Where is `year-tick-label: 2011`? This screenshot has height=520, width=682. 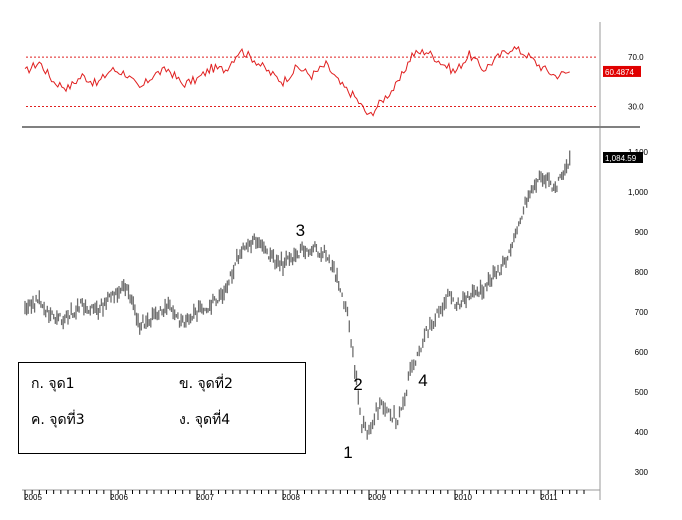 year-tick-label: 2011 is located at coordinates (549, 497).